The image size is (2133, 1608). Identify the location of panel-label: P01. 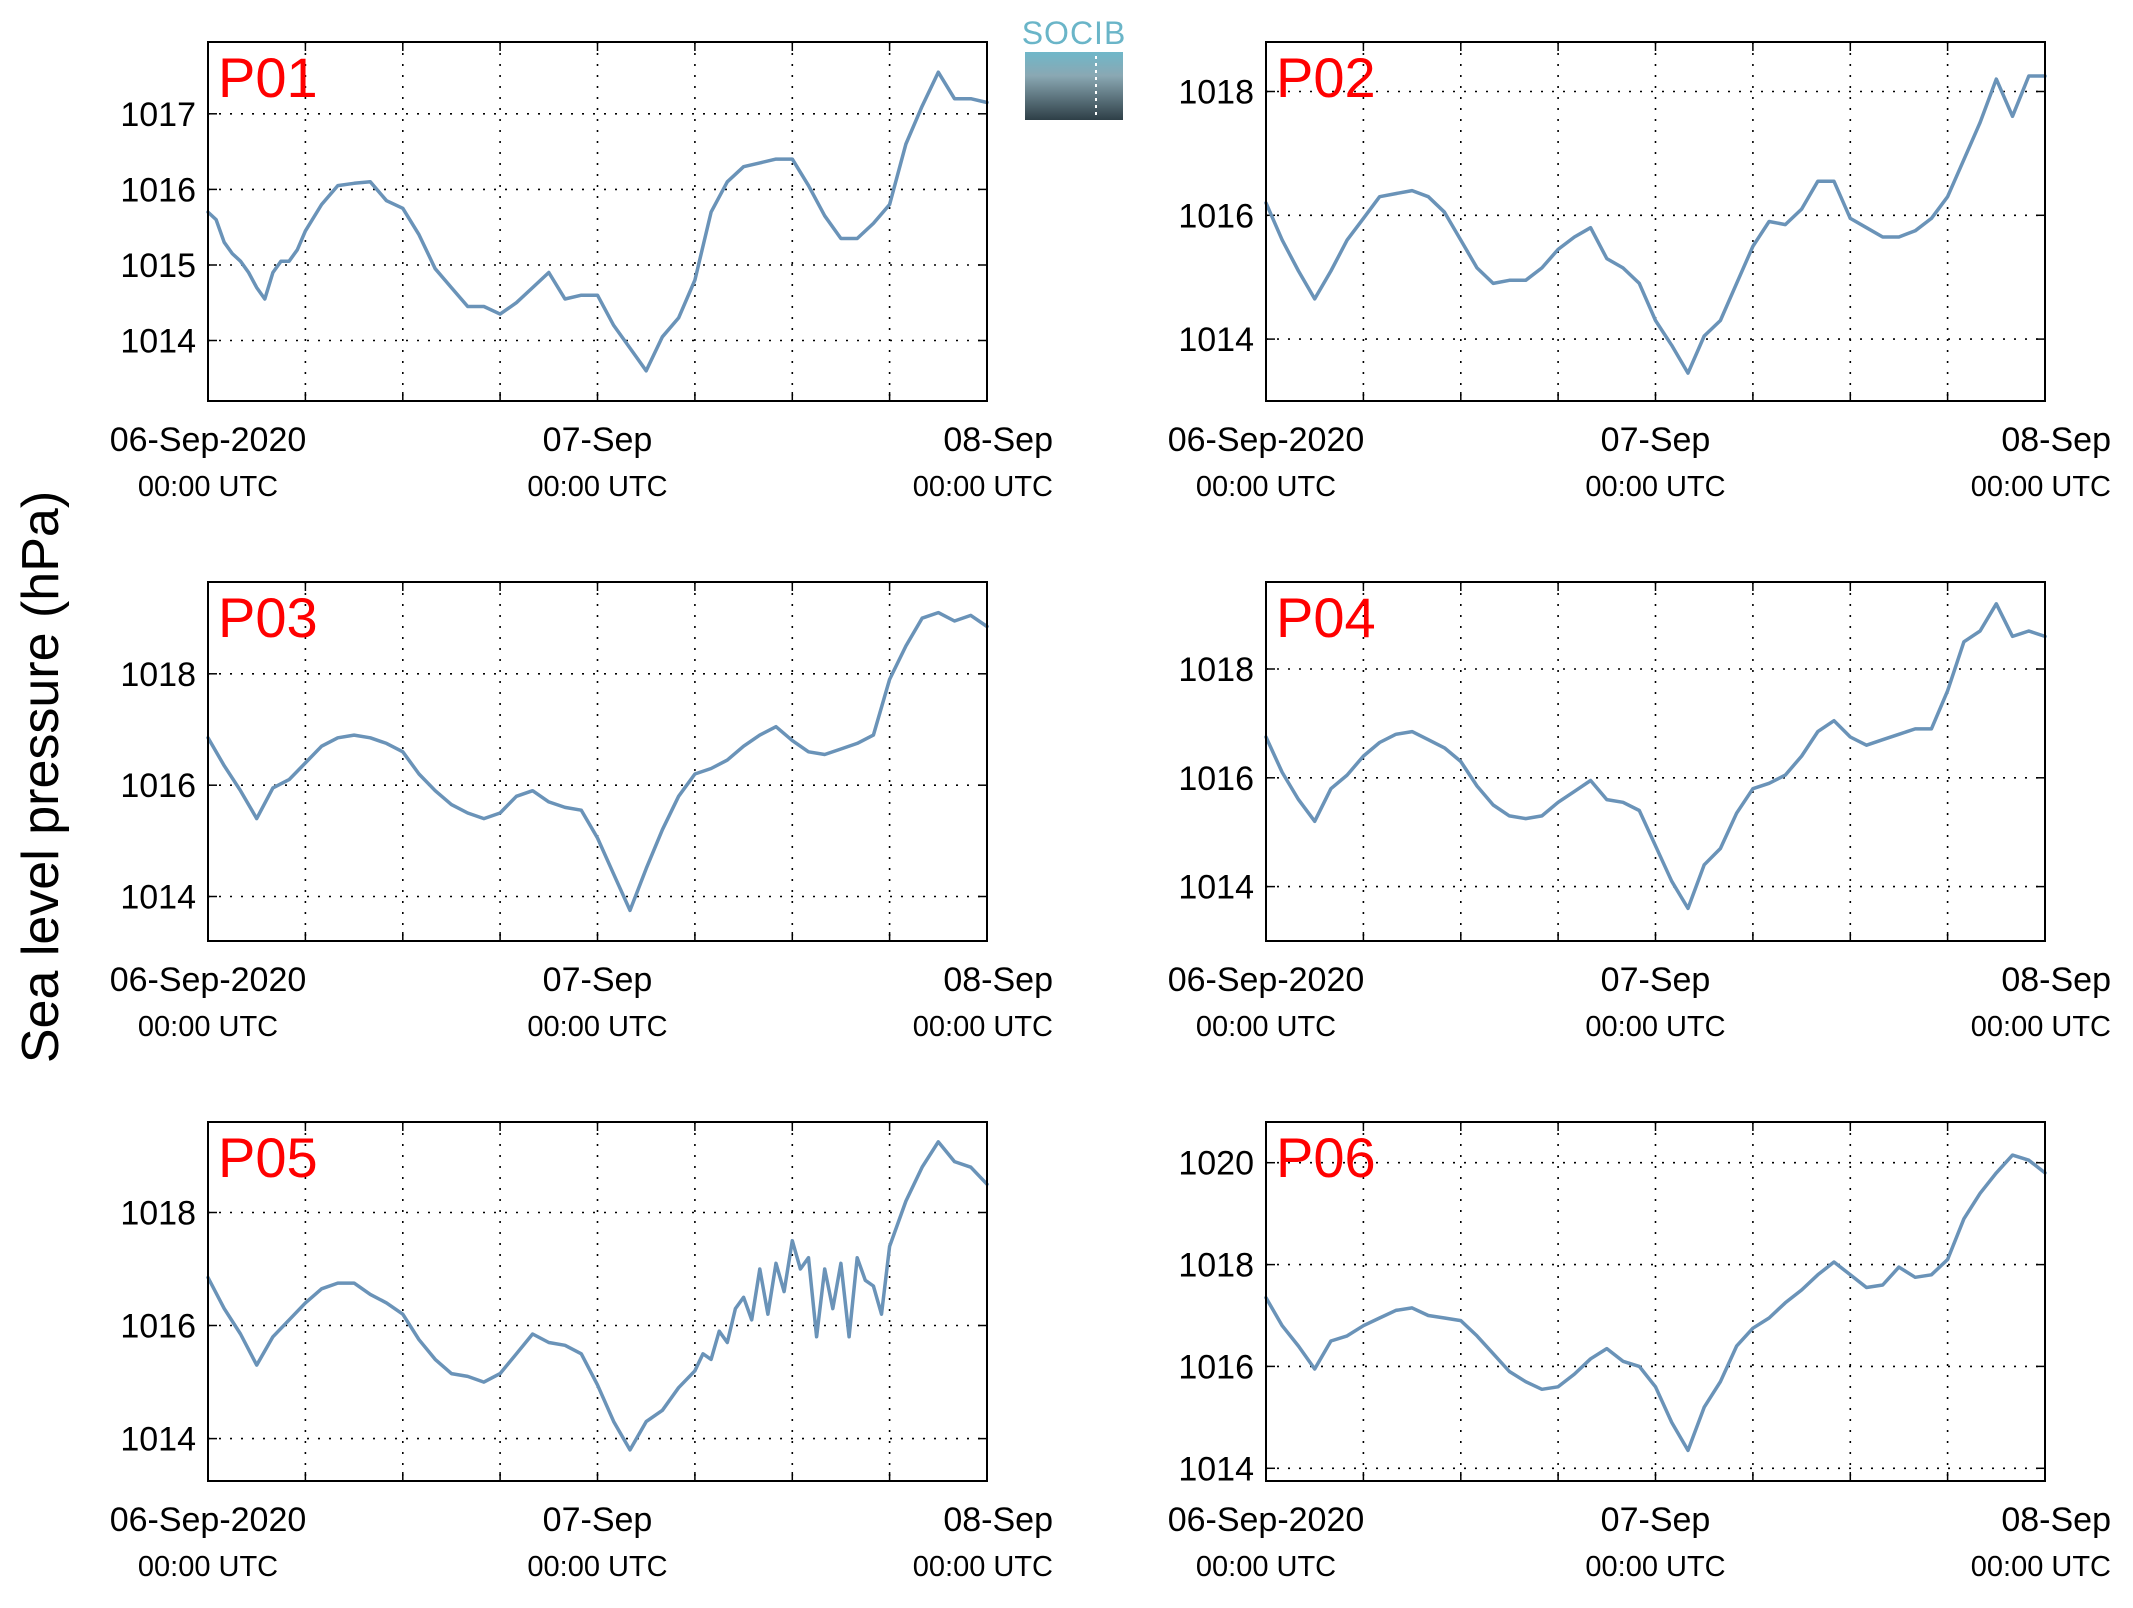
(268, 77).